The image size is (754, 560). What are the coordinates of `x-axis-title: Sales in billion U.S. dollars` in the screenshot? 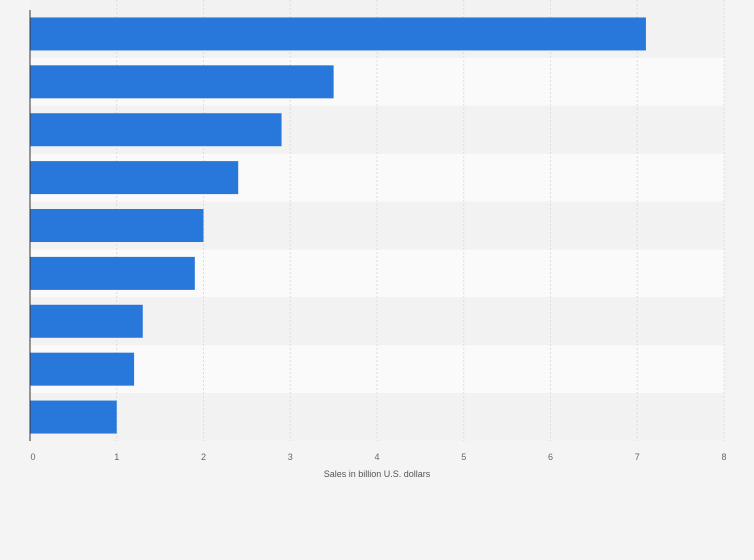 It's located at (377, 474).